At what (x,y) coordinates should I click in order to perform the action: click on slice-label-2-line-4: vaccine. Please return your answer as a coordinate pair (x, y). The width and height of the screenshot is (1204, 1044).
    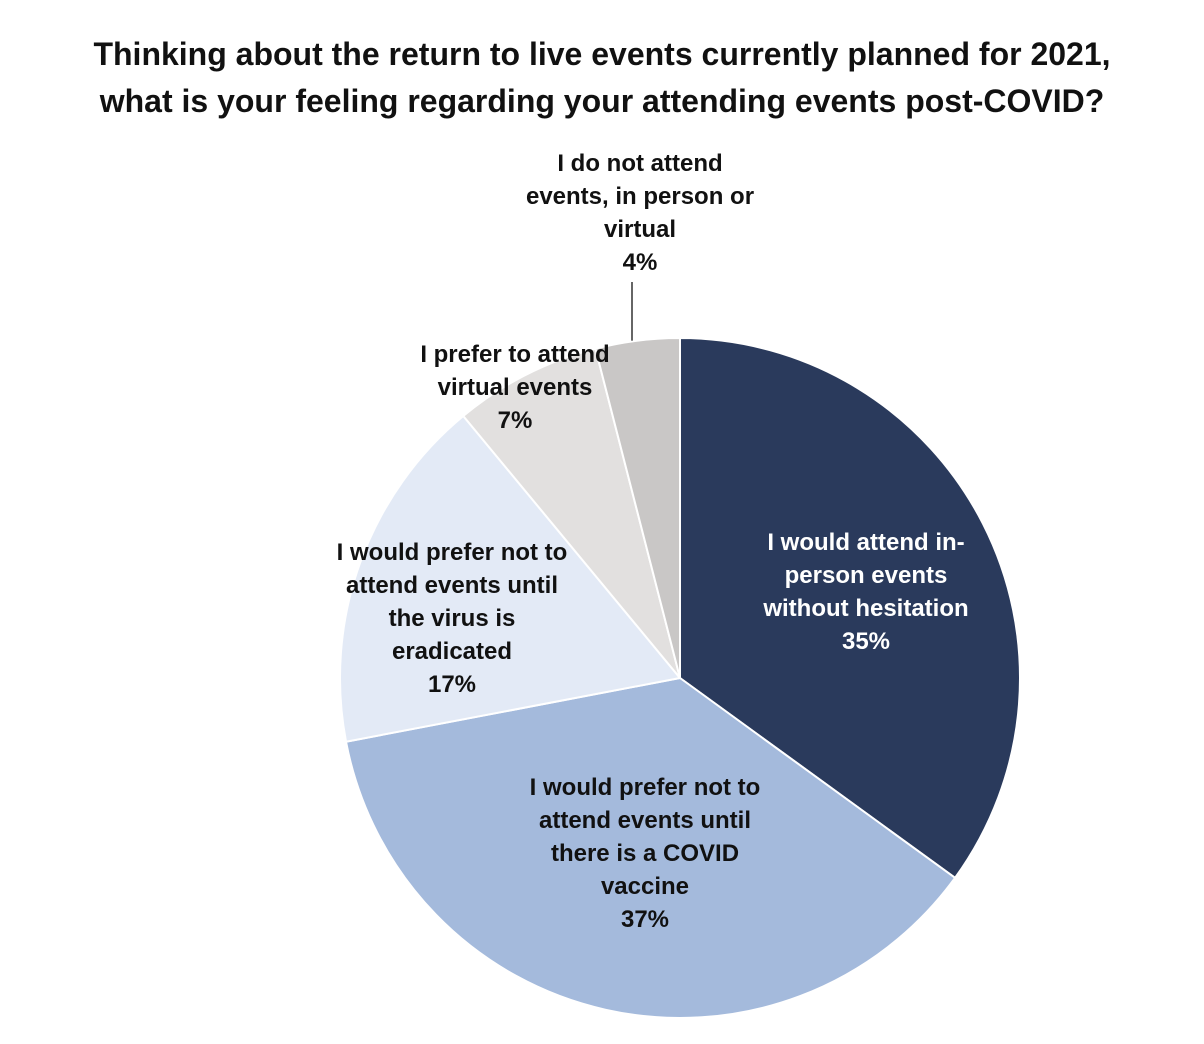
    Looking at the image, I should click on (645, 886).